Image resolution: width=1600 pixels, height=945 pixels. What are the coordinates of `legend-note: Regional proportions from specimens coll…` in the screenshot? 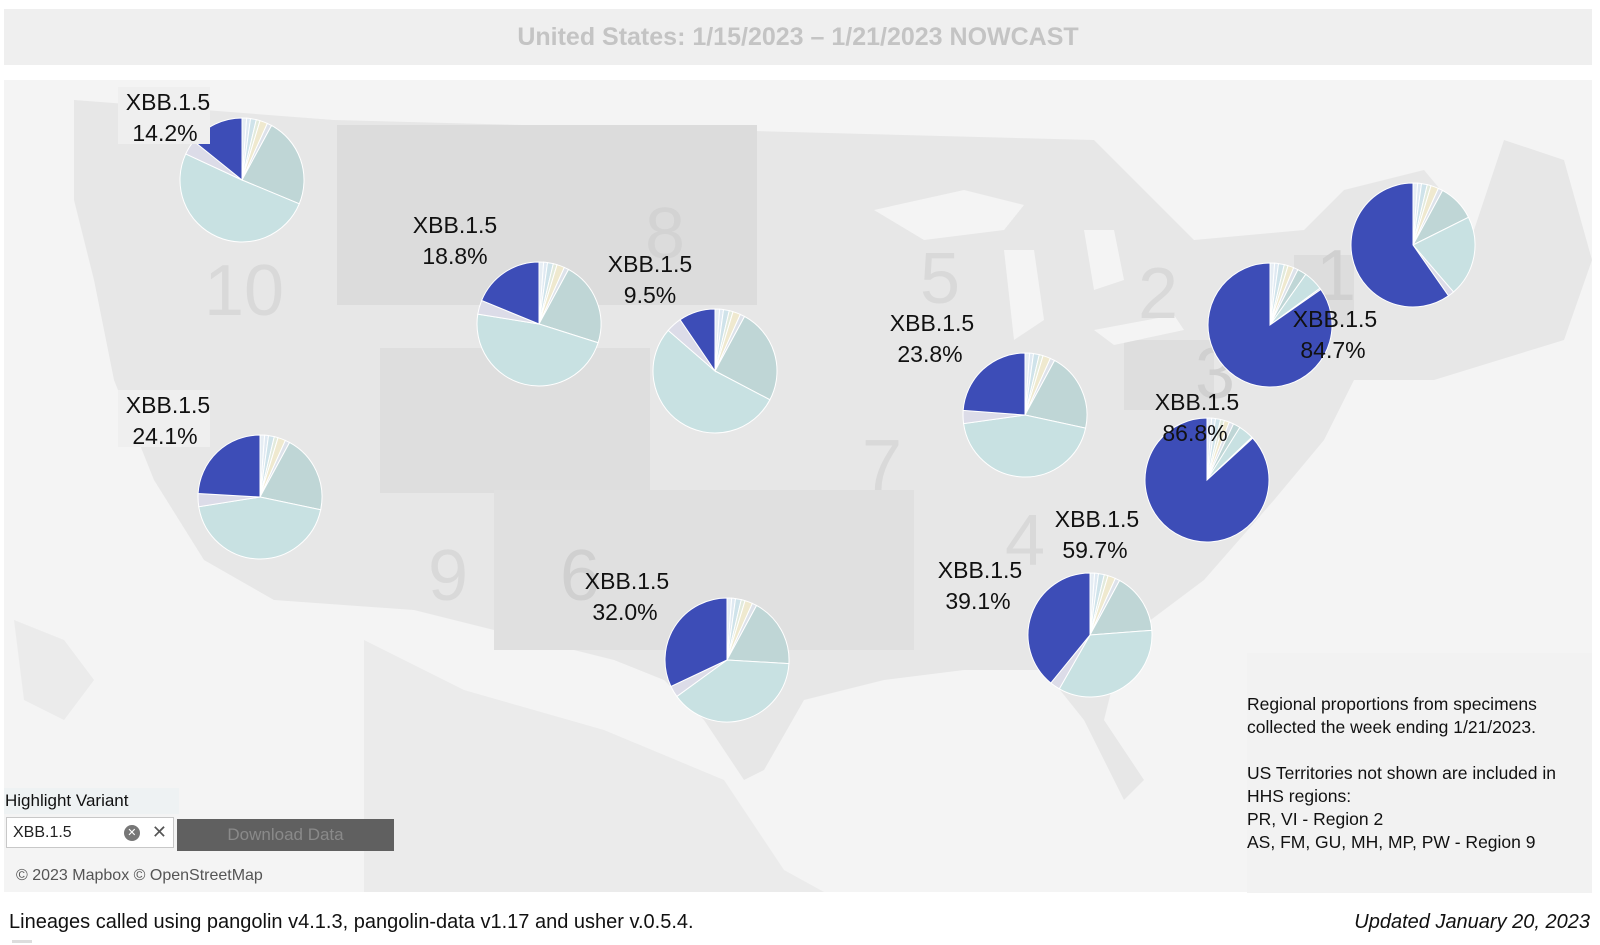 It's located at (1419, 773).